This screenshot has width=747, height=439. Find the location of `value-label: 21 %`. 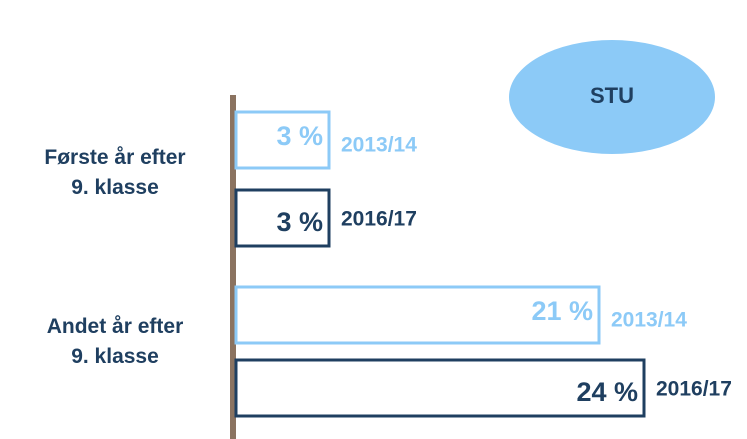

value-label: 21 % is located at coordinates (562, 311).